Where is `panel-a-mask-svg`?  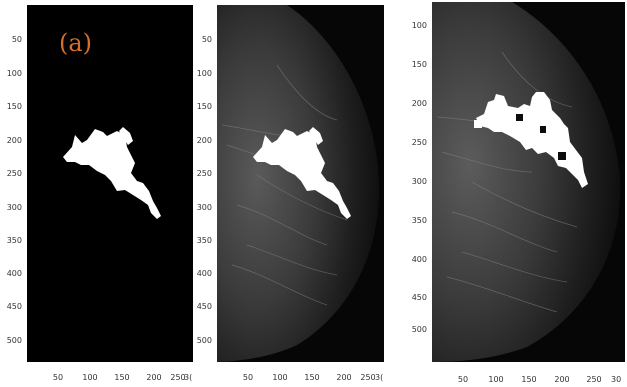 panel-a-mask-svg is located at coordinates (112, 173).